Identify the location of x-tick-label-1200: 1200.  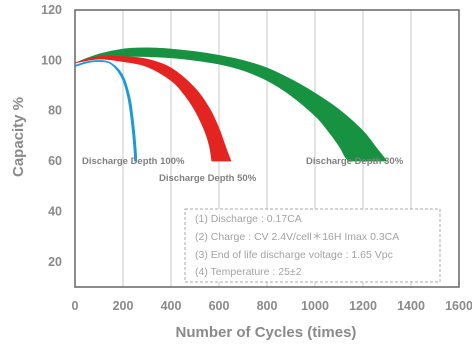
(363, 306).